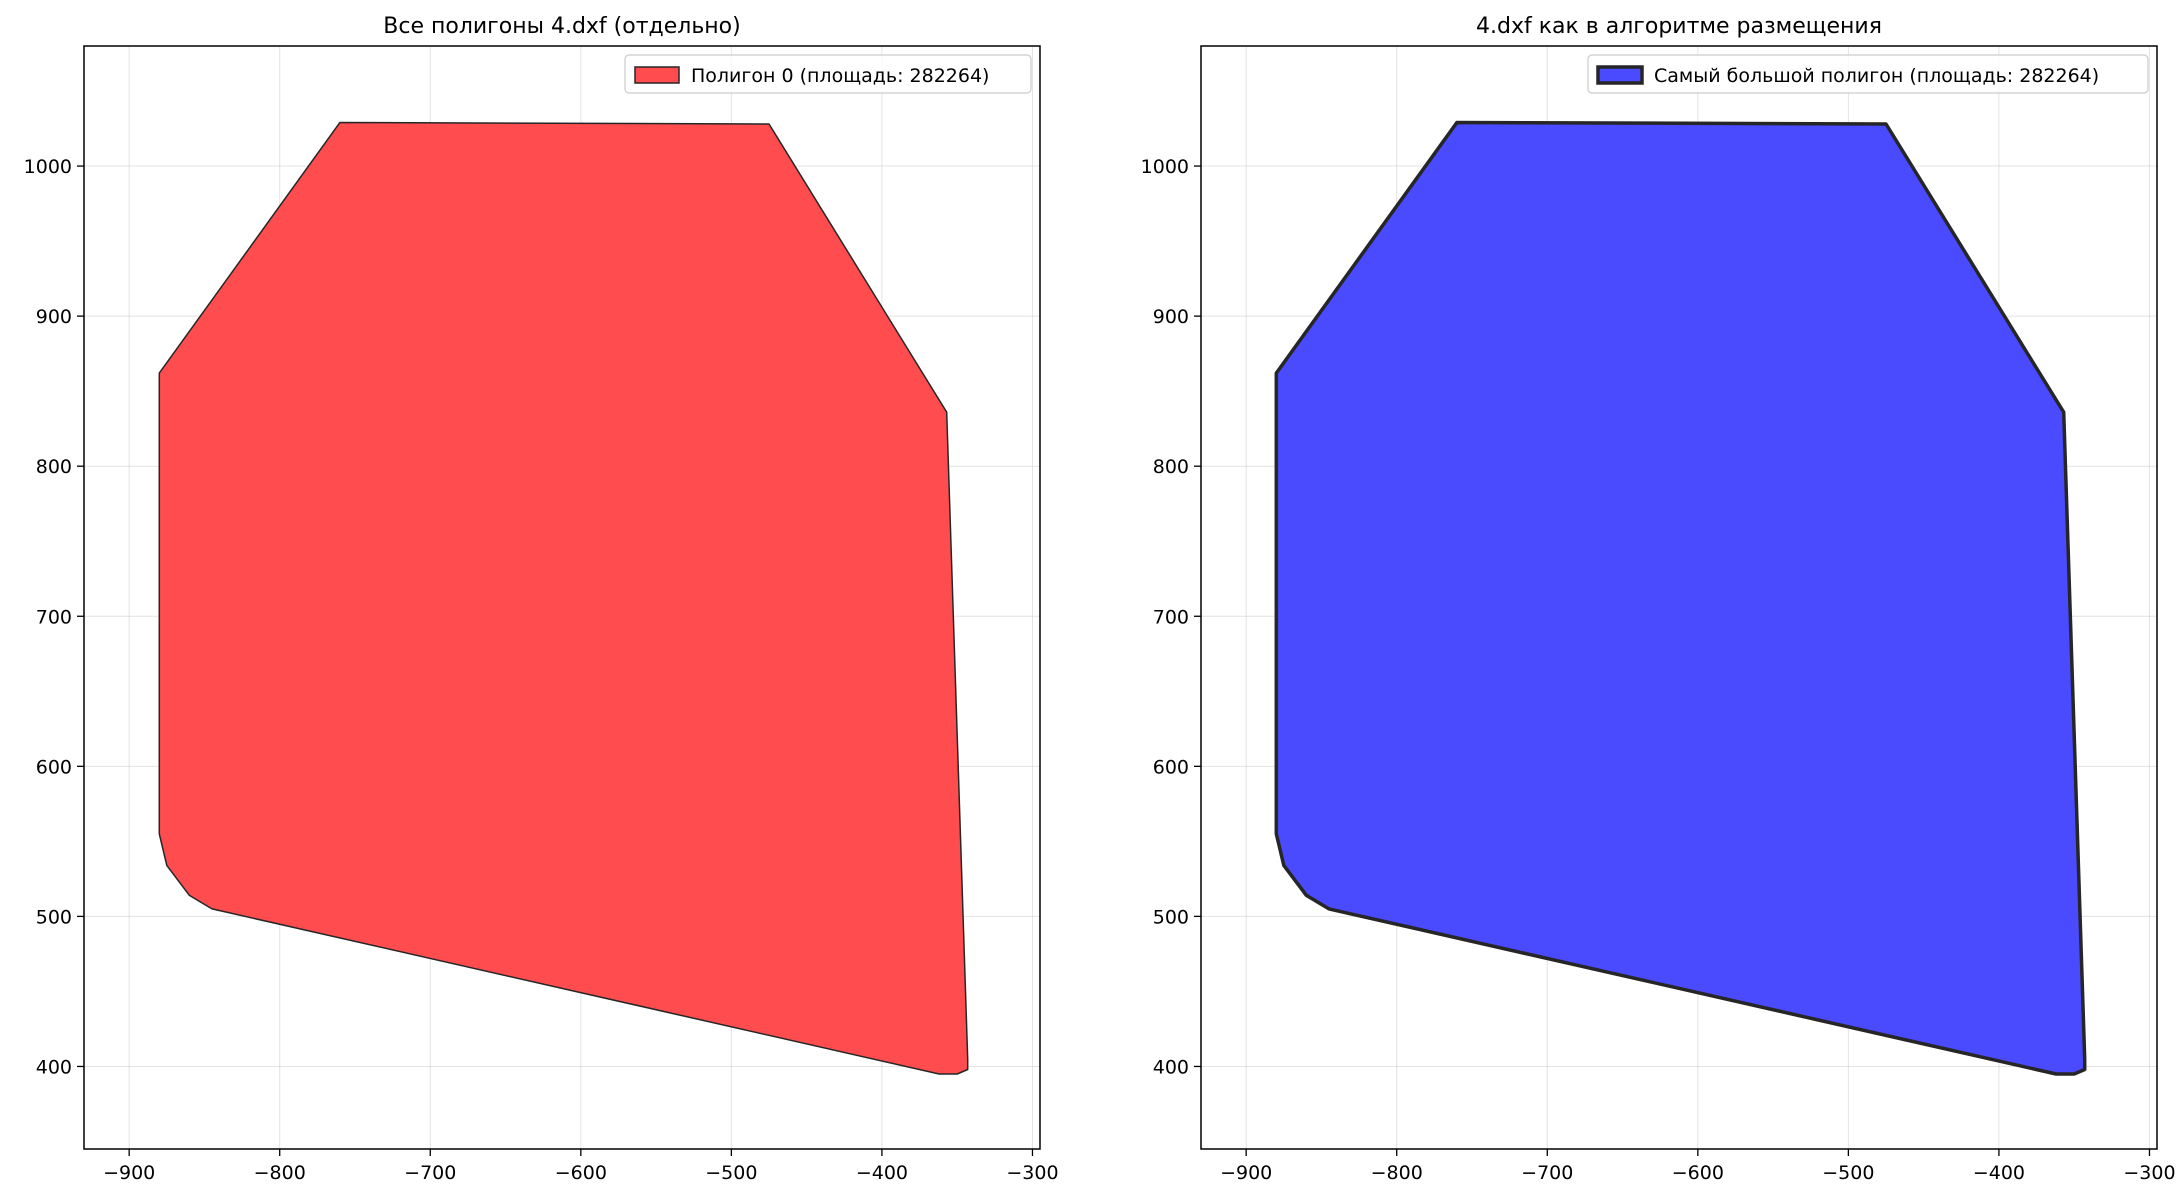 The image size is (2182, 1193). I want to click on chart-title: 4.dxf как в алгоритме размещения, so click(1679, 26).